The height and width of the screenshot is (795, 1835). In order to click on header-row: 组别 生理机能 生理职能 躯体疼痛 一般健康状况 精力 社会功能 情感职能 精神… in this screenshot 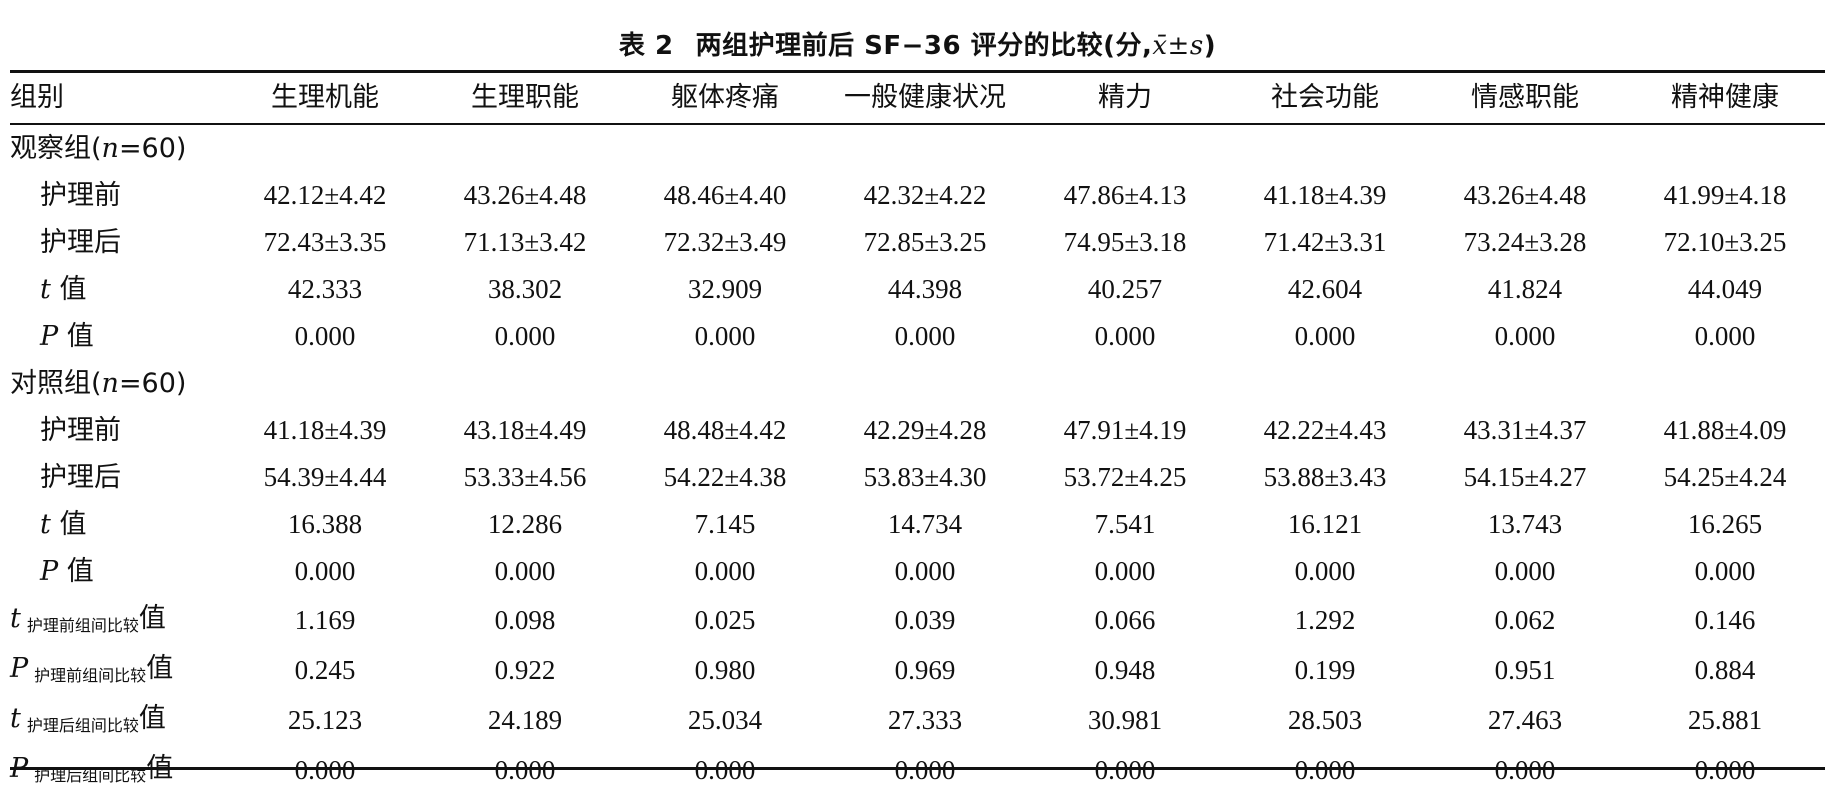, I will do `click(917, 99)`.